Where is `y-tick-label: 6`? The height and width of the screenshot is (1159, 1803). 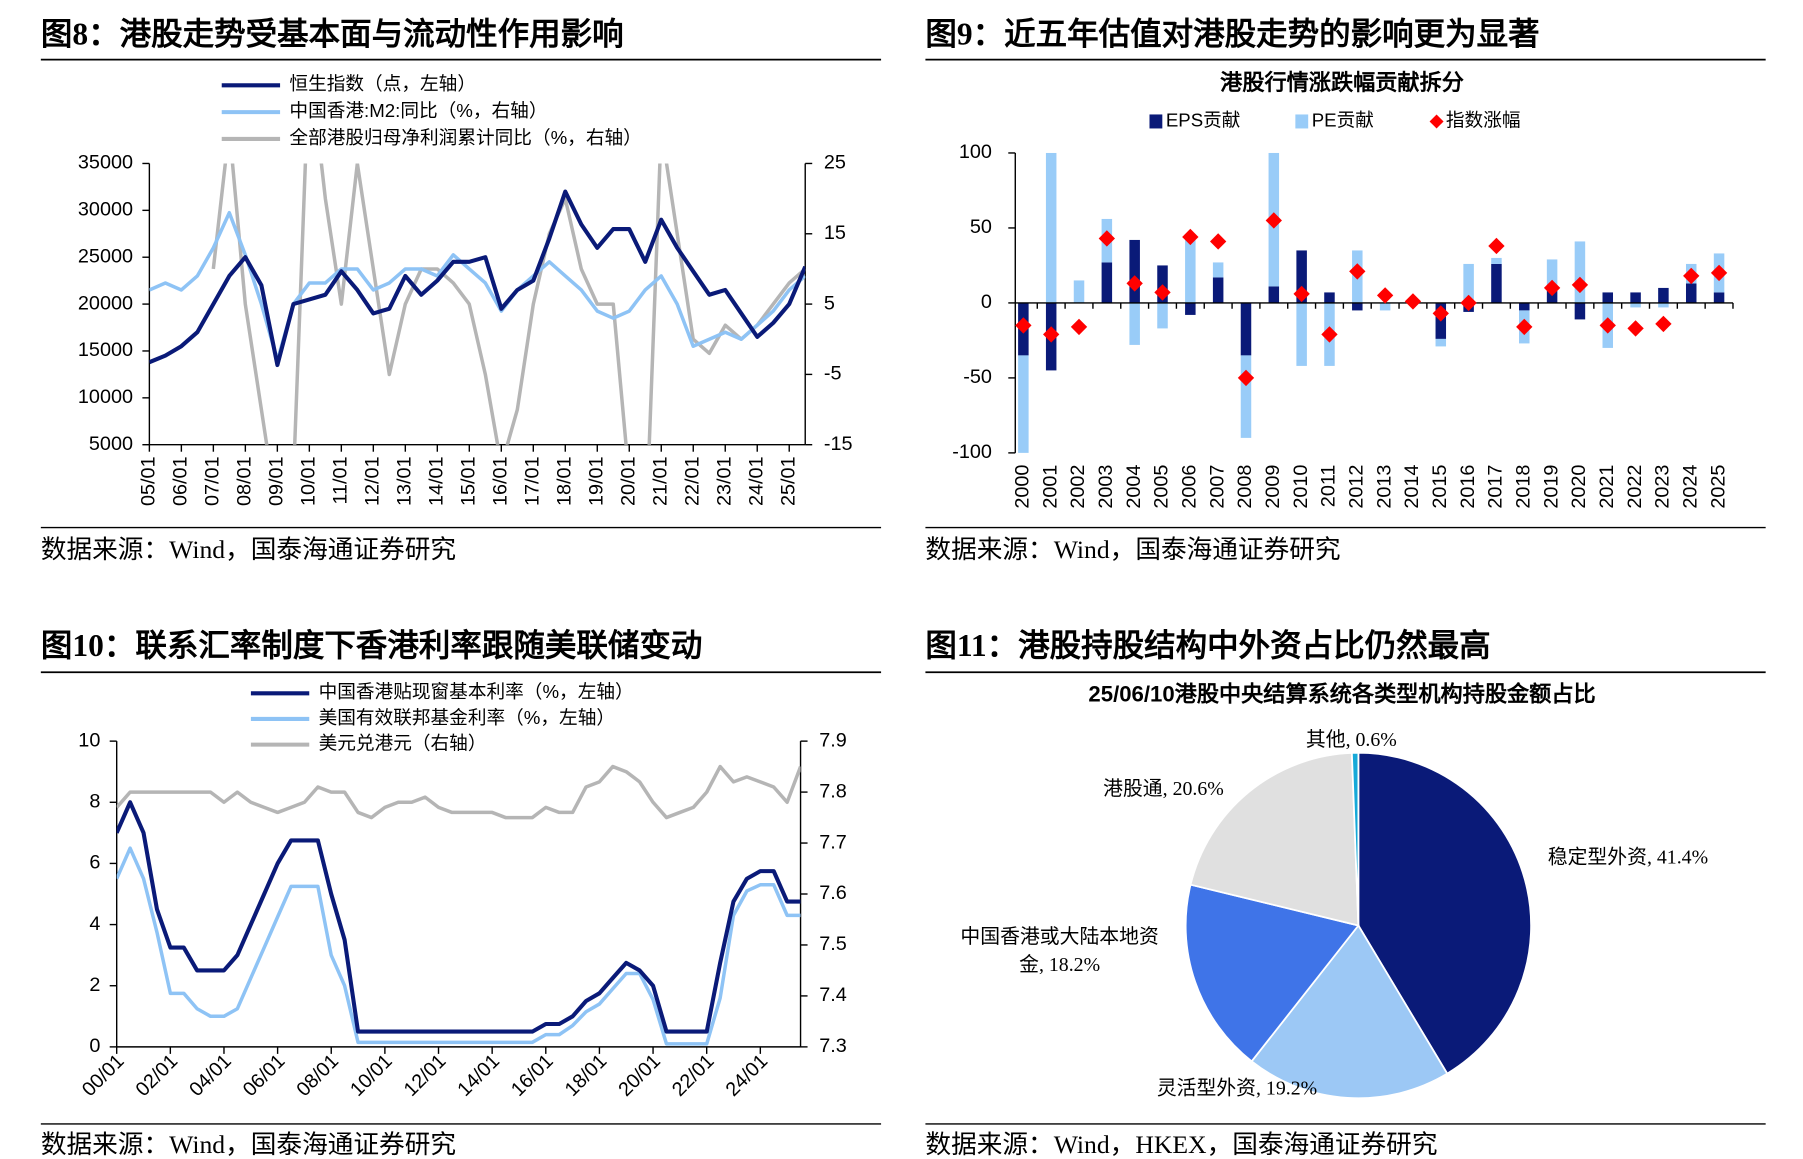
y-tick-label: 6 is located at coordinates (94, 863).